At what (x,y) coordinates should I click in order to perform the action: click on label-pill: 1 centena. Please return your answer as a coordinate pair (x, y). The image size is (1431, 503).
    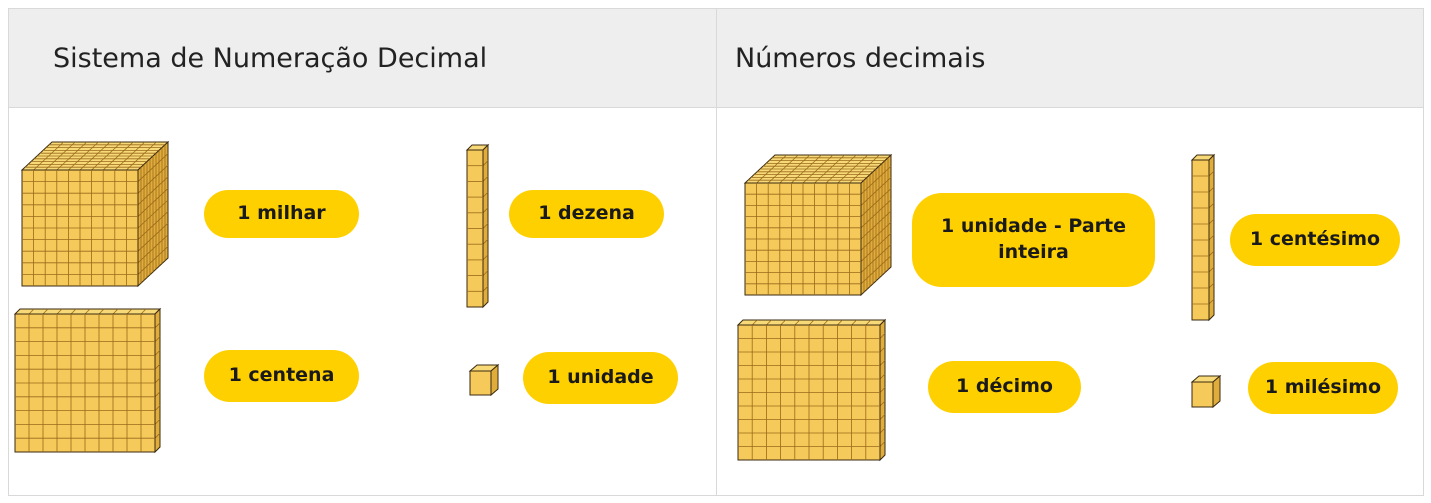
    Looking at the image, I should click on (281, 376).